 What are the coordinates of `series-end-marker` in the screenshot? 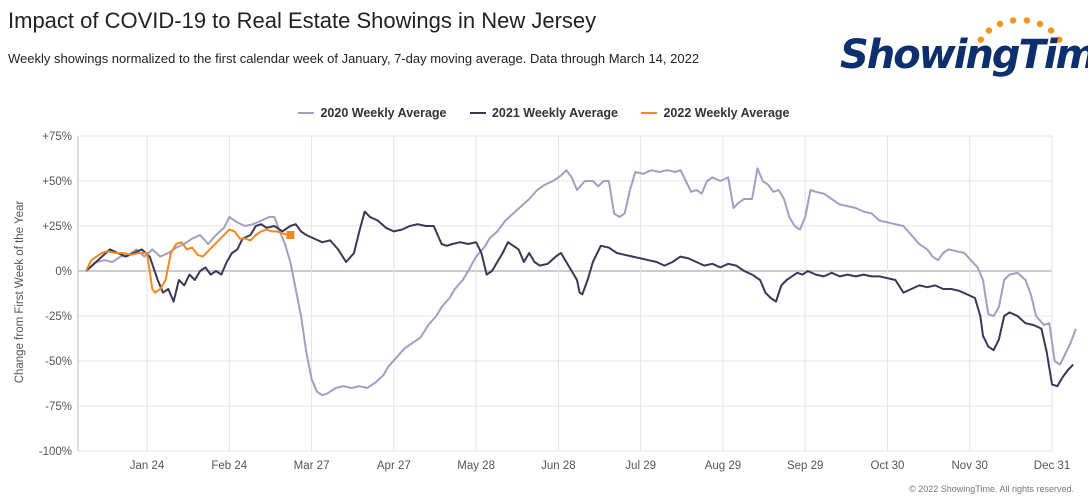 It's located at (290, 235).